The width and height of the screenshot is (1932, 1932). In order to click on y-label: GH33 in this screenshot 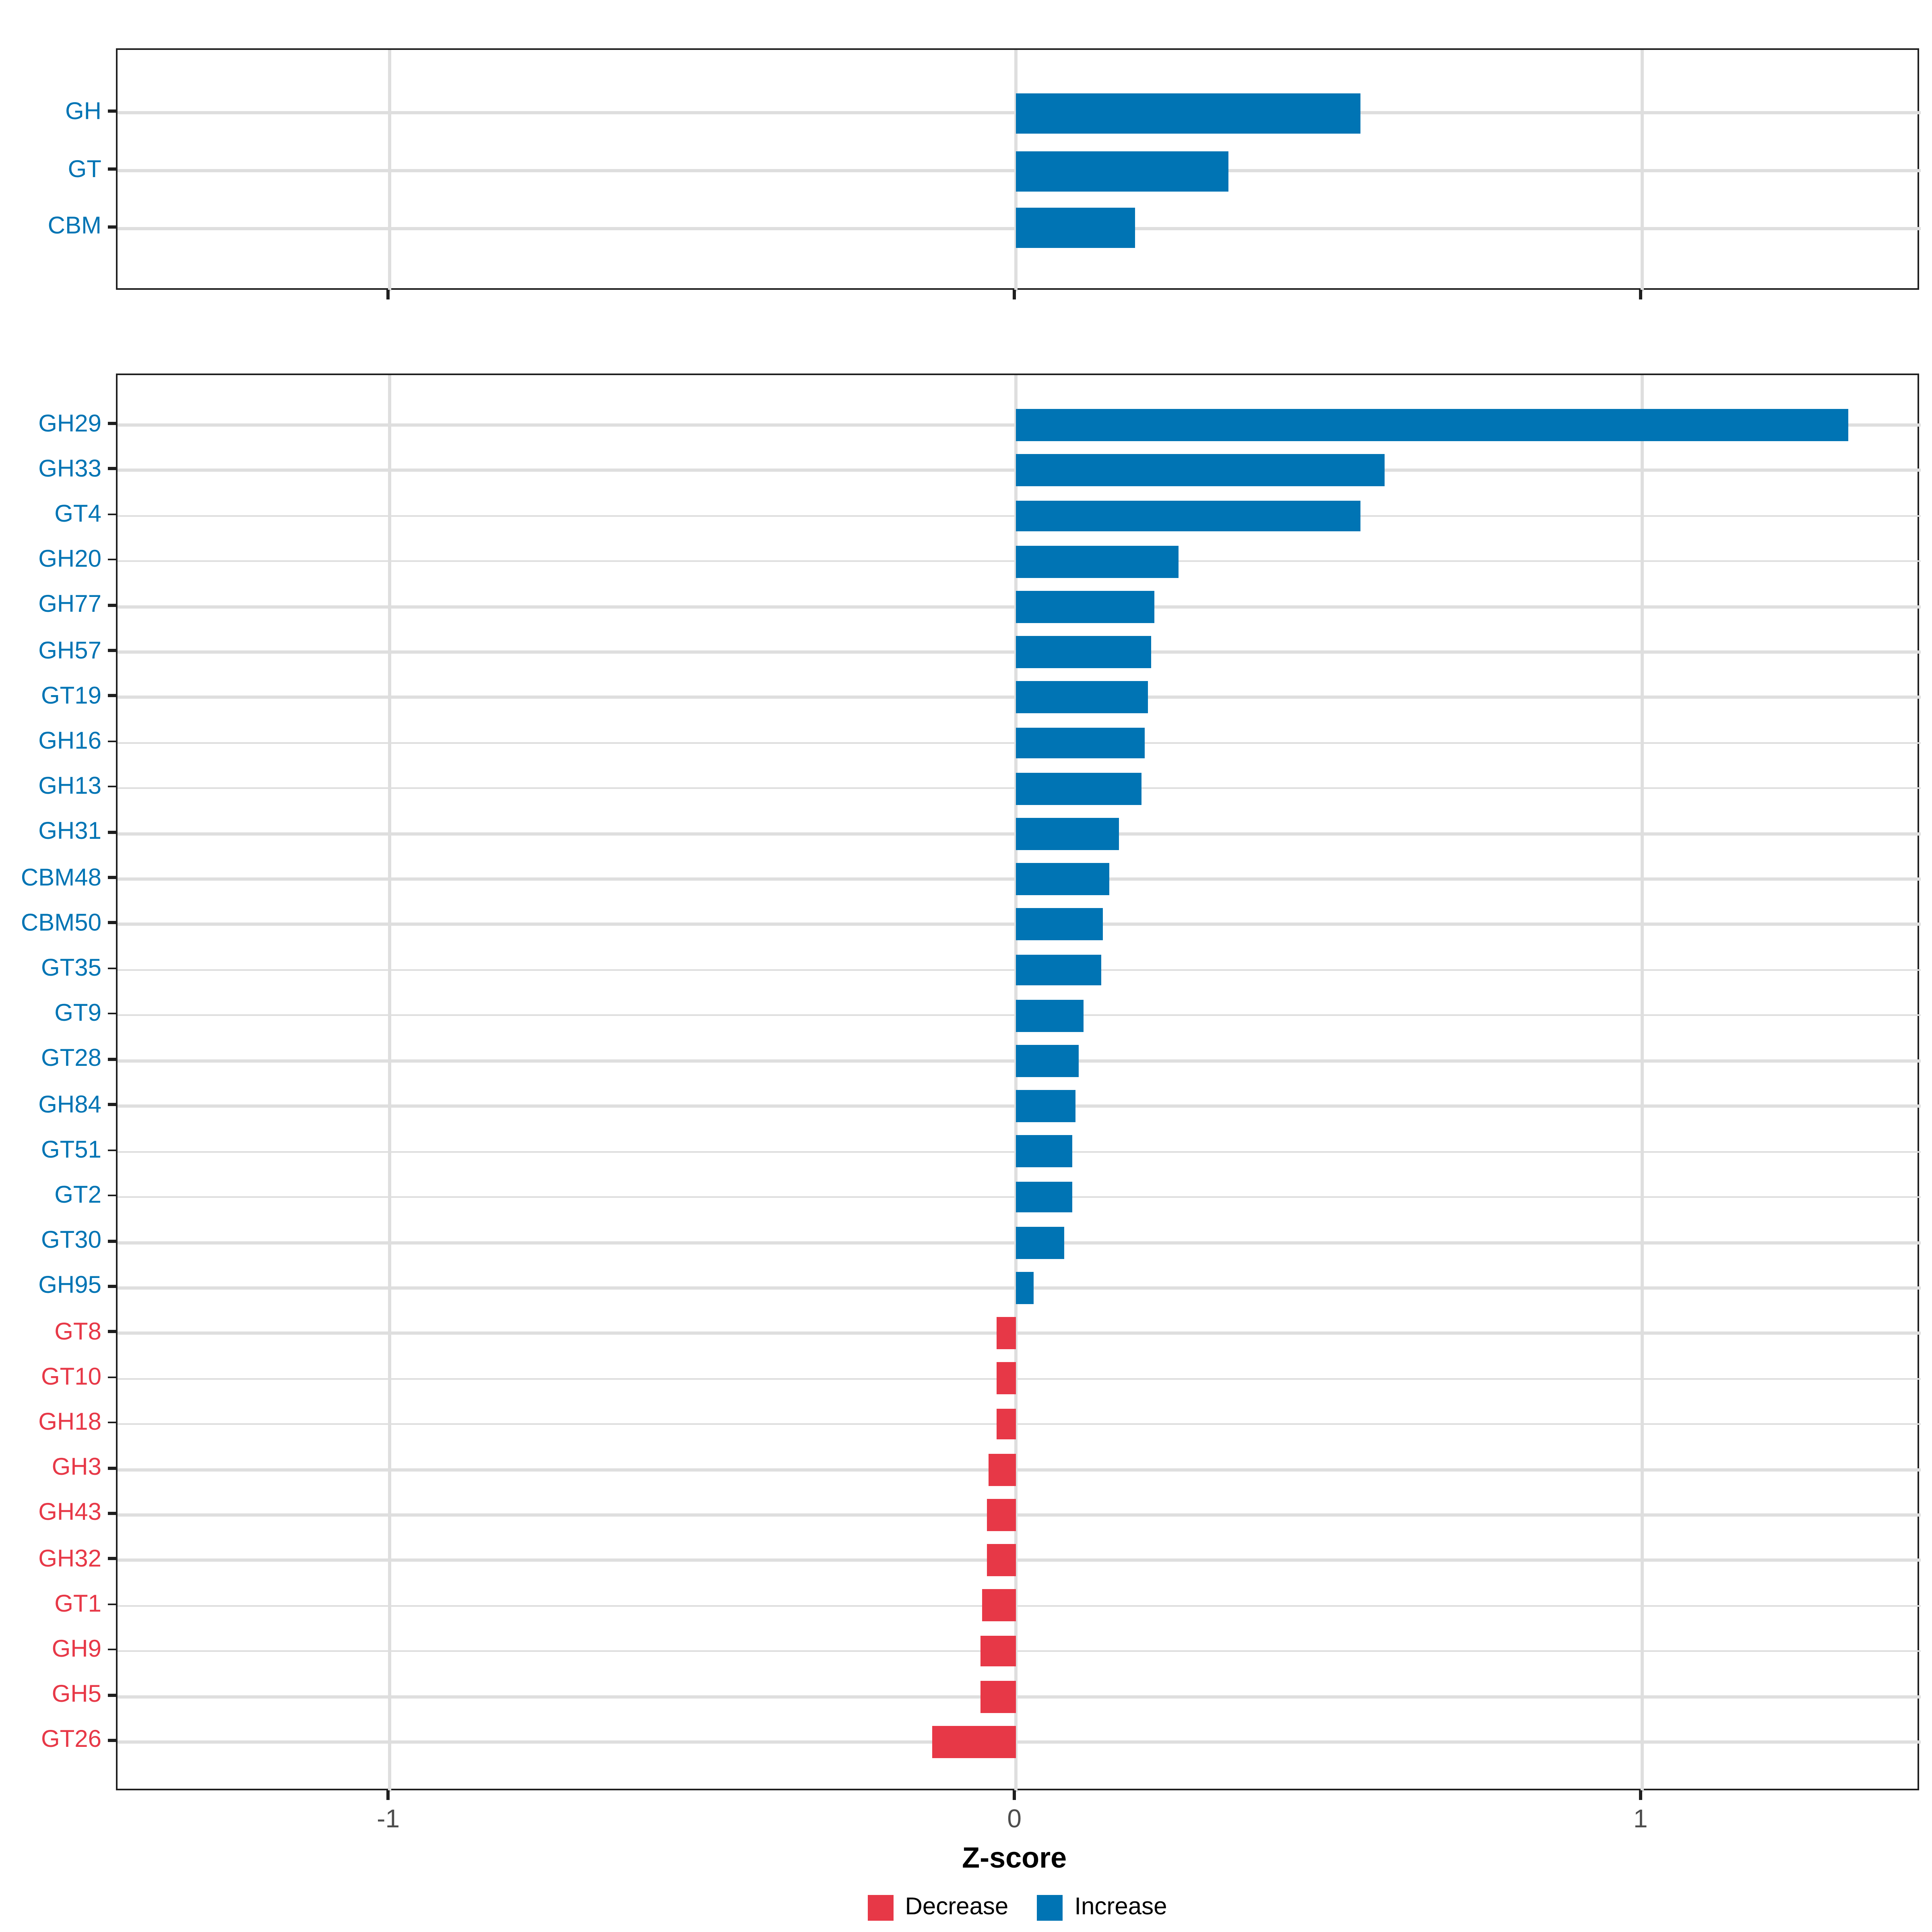, I will do `click(69, 469)`.